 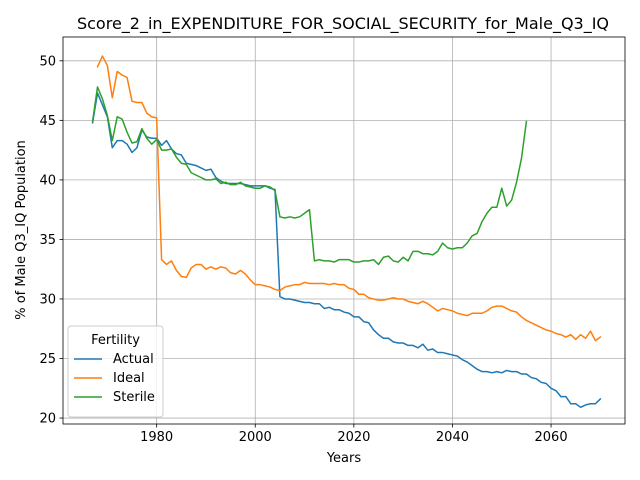 What do you see at coordinates (133, 359) in the screenshot?
I see `legend-label-actual: Actual` at bounding box center [133, 359].